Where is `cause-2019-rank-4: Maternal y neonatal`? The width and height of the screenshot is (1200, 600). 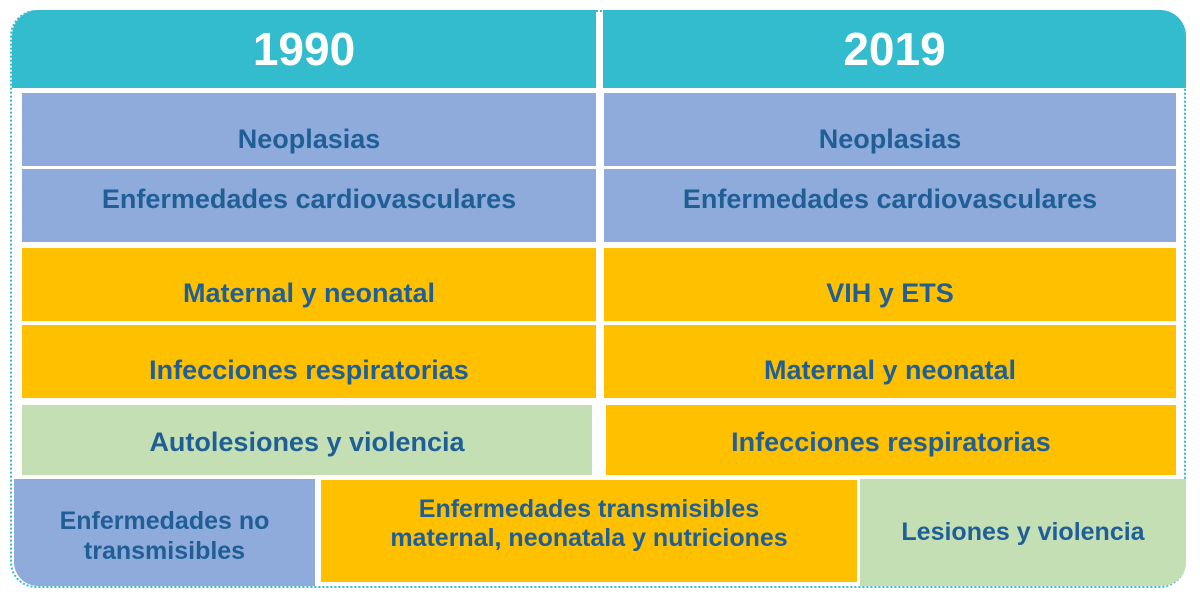 cause-2019-rank-4: Maternal y neonatal is located at coordinates (890, 361).